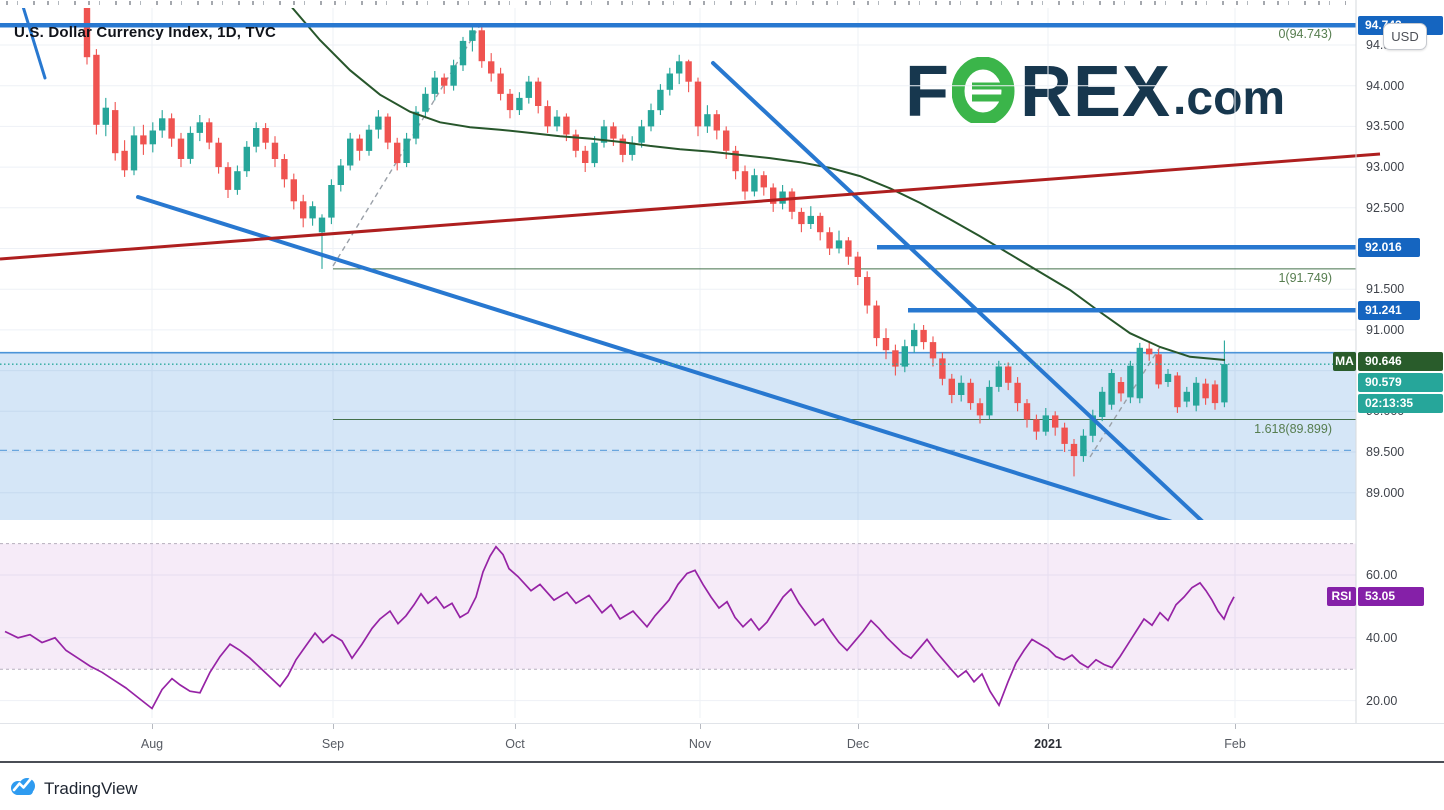 The height and width of the screenshot is (810, 1444). Describe the element at coordinates (1389, 310) in the screenshot. I see `ray-price-label-91241: 91.241` at that location.